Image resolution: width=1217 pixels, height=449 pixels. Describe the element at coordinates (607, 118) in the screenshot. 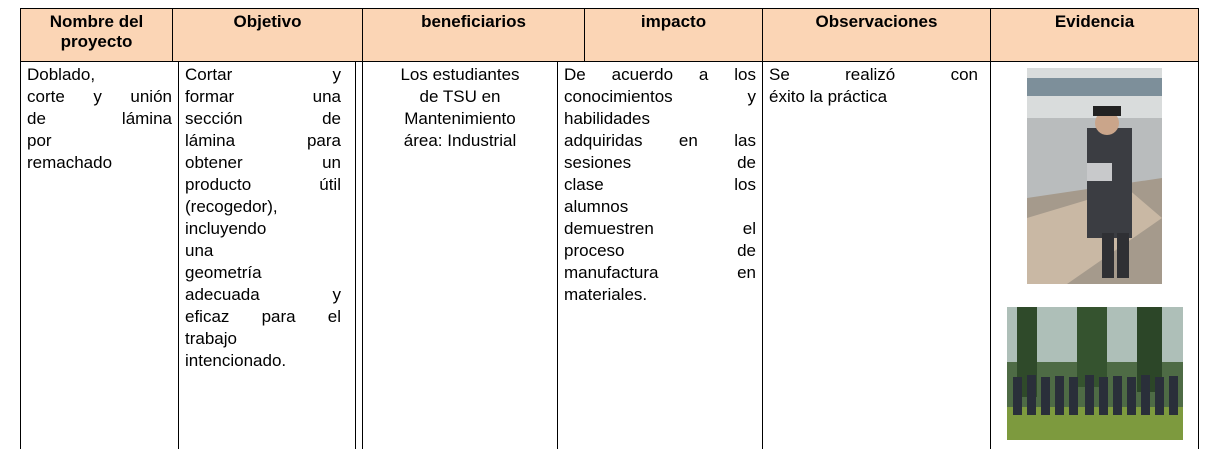

I see `cell-line: habilidades` at that location.